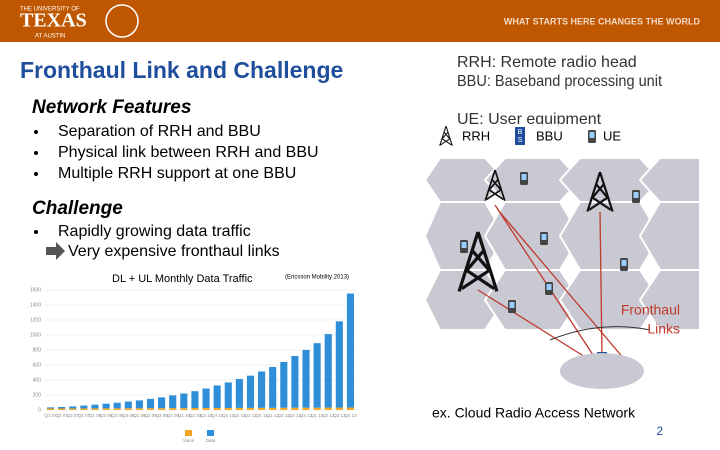 The image size is (720, 450). What do you see at coordinates (37, 395) in the screenshot?
I see `y-tick-label: 200` at bounding box center [37, 395].